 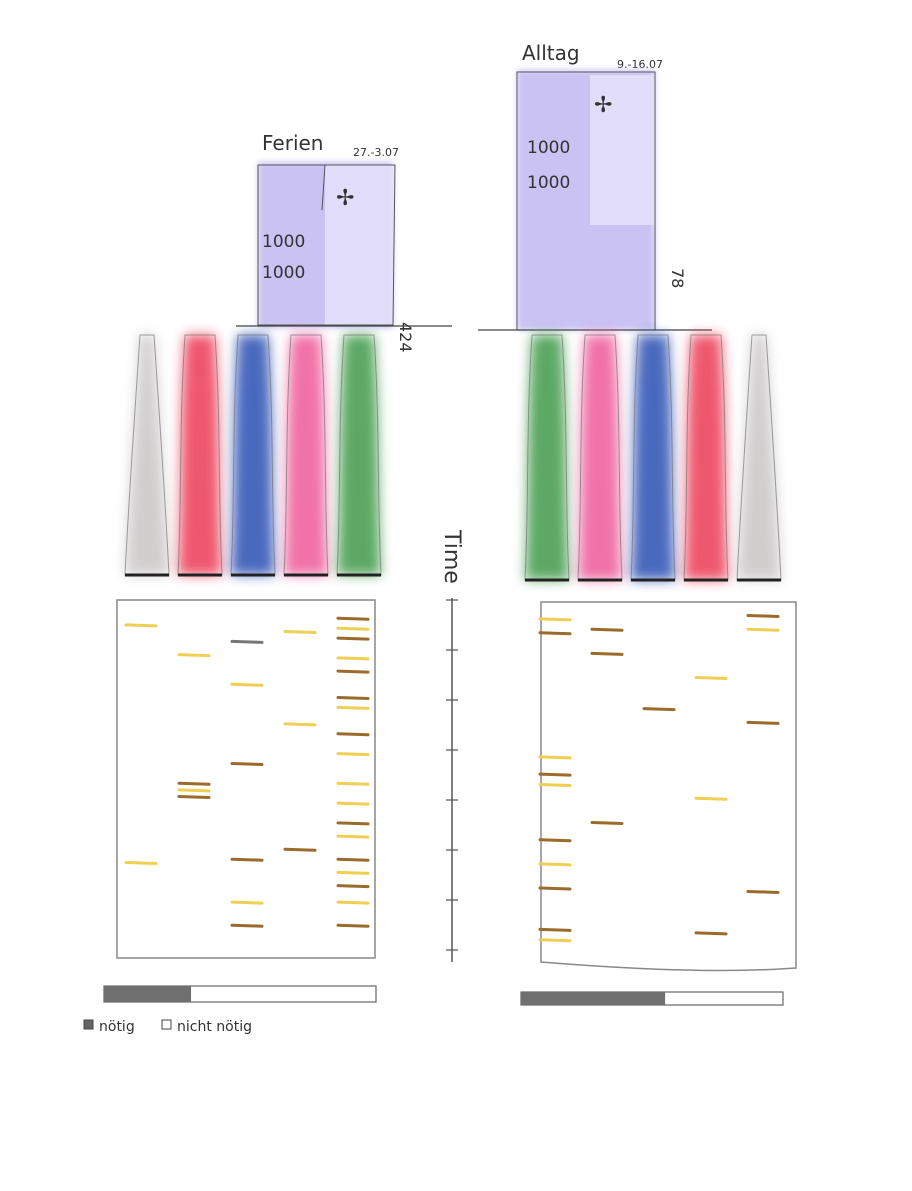 I want to click on panel-date: 9.-16.07, so click(x=640, y=64).